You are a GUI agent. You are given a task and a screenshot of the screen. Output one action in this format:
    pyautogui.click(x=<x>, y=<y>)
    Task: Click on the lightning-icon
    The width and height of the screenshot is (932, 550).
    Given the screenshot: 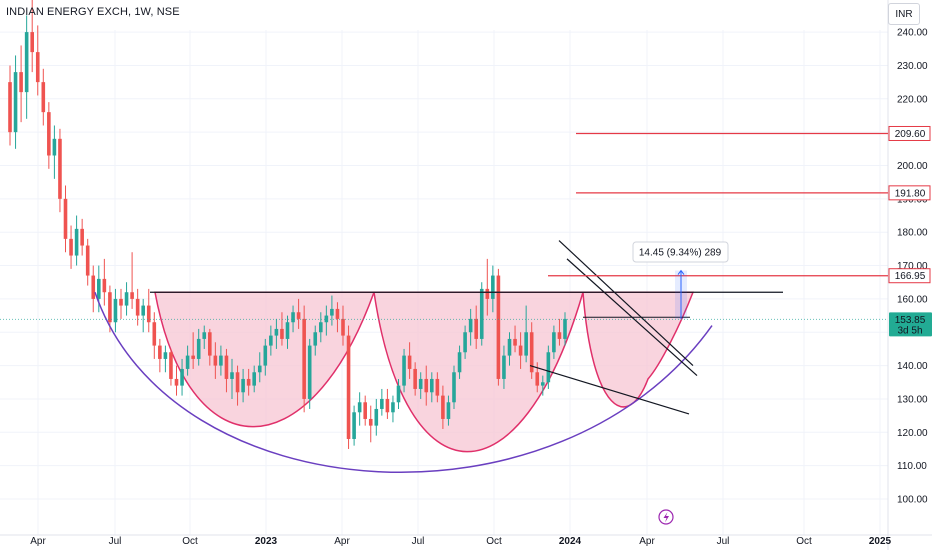 What is the action you would take?
    pyautogui.click(x=666, y=517)
    